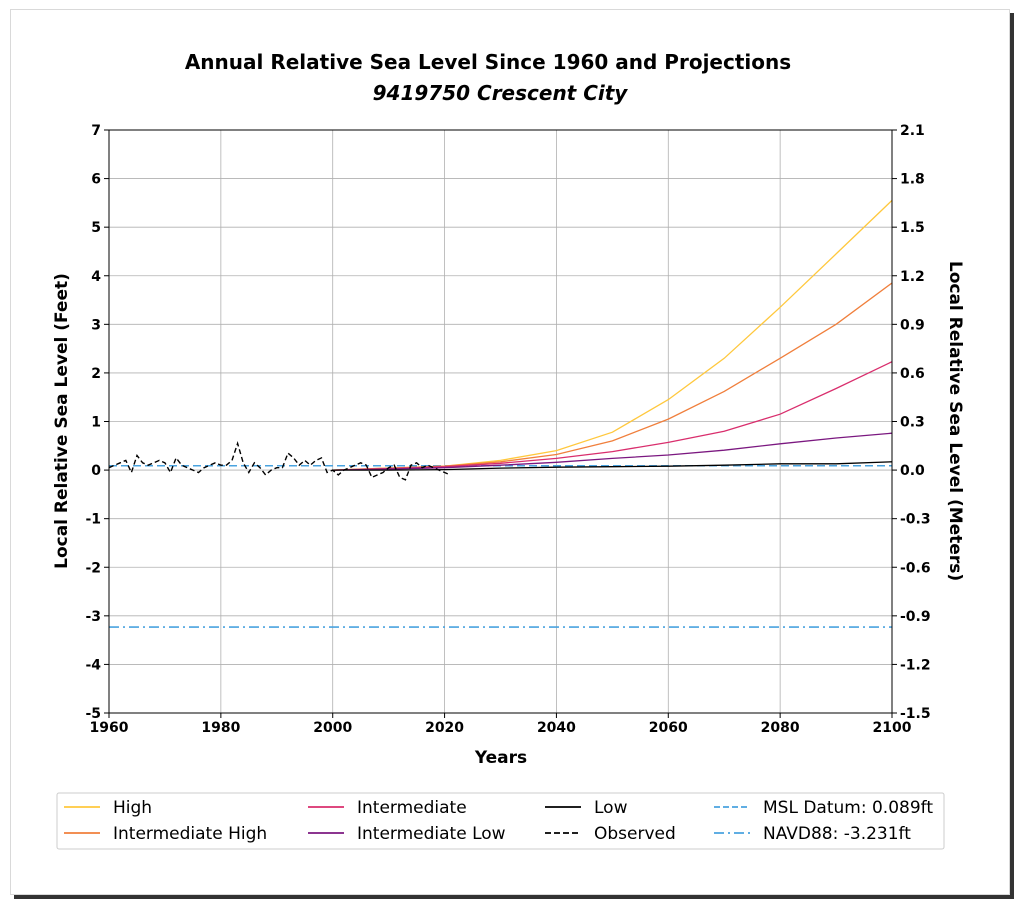  Describe the element at coordinates (912, 180) in the screenshot. I see `y-right-tick-label: 1.8` at that location.